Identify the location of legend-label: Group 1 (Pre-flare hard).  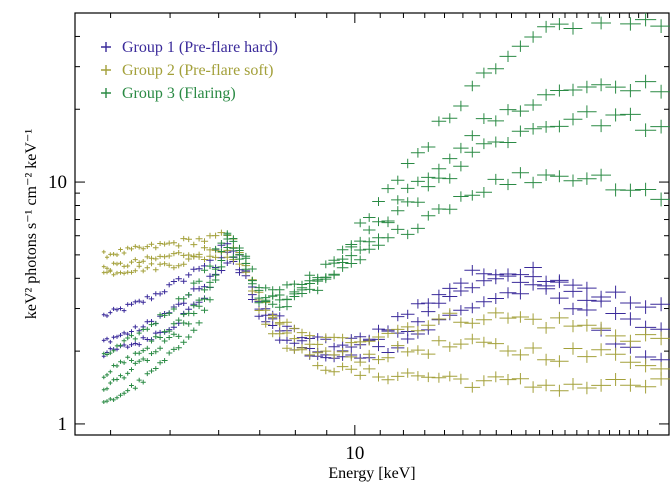
(200, 47).